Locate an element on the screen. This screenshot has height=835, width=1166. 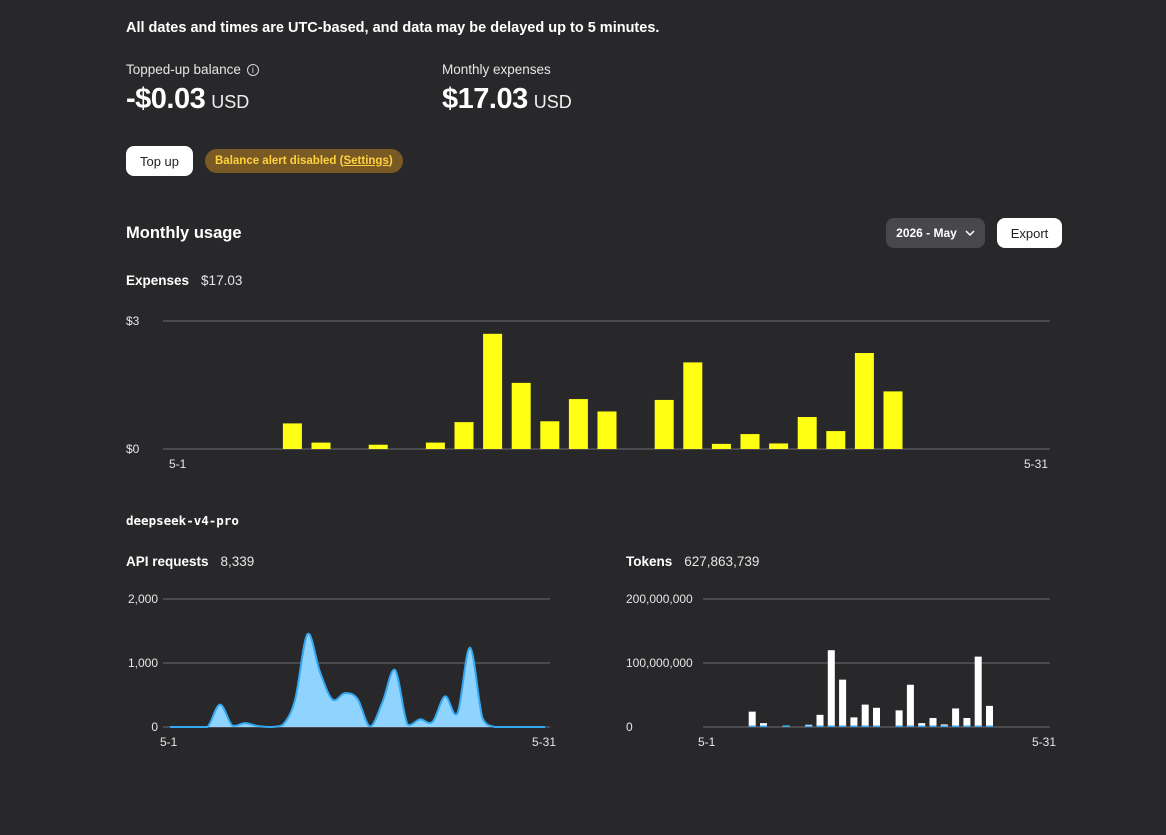
tokens-x-tick-label: 5-31 is located at coordinates (1044, 742).